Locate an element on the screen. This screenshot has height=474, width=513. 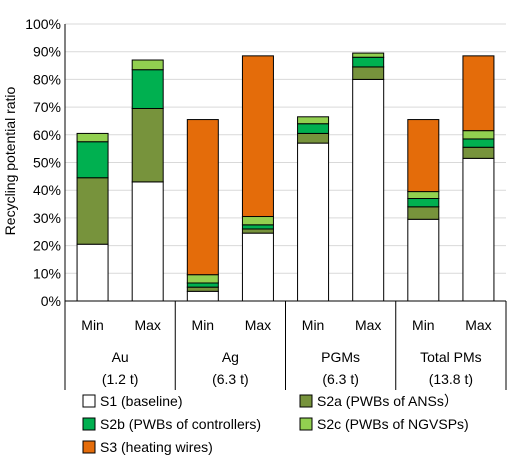
legend-label: S2b (PWBs of controllers) is located at coordinates (180, 424).